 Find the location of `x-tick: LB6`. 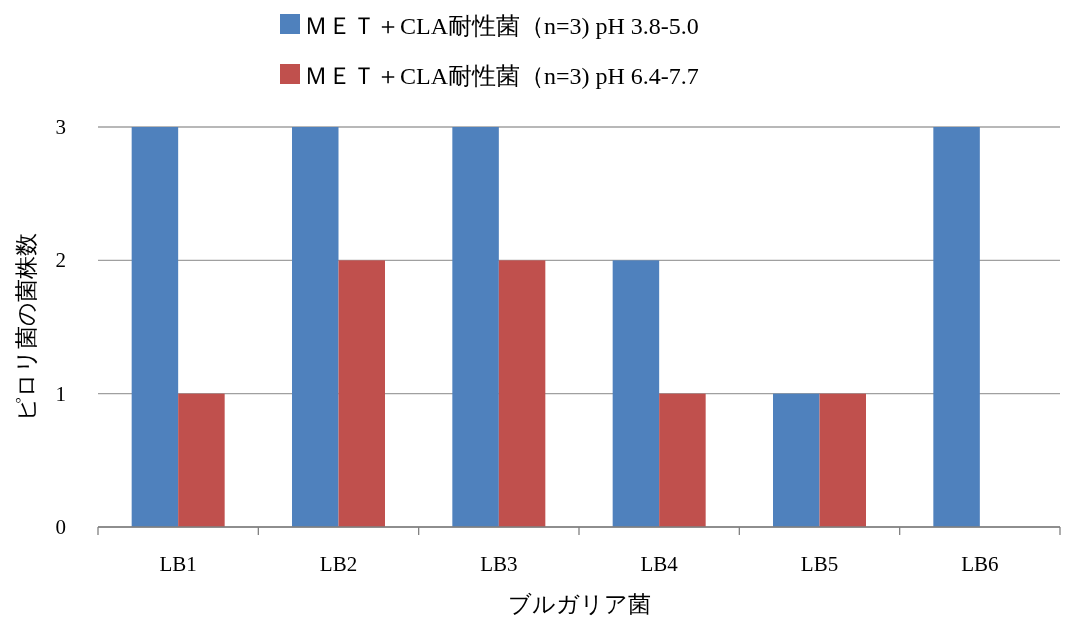

x-tick: LB6 is located at coordinates (980, 564).